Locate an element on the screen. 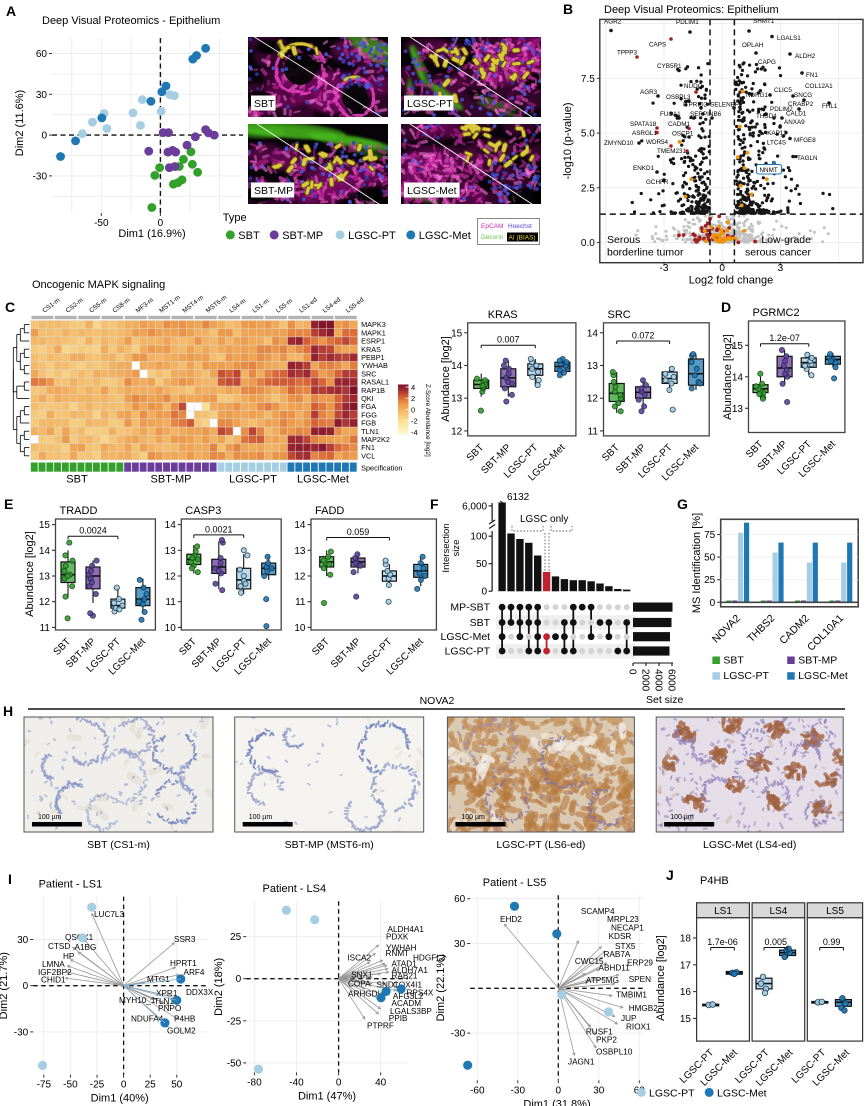  svg-text: COL12A1 is located at coordinates (819, 86).